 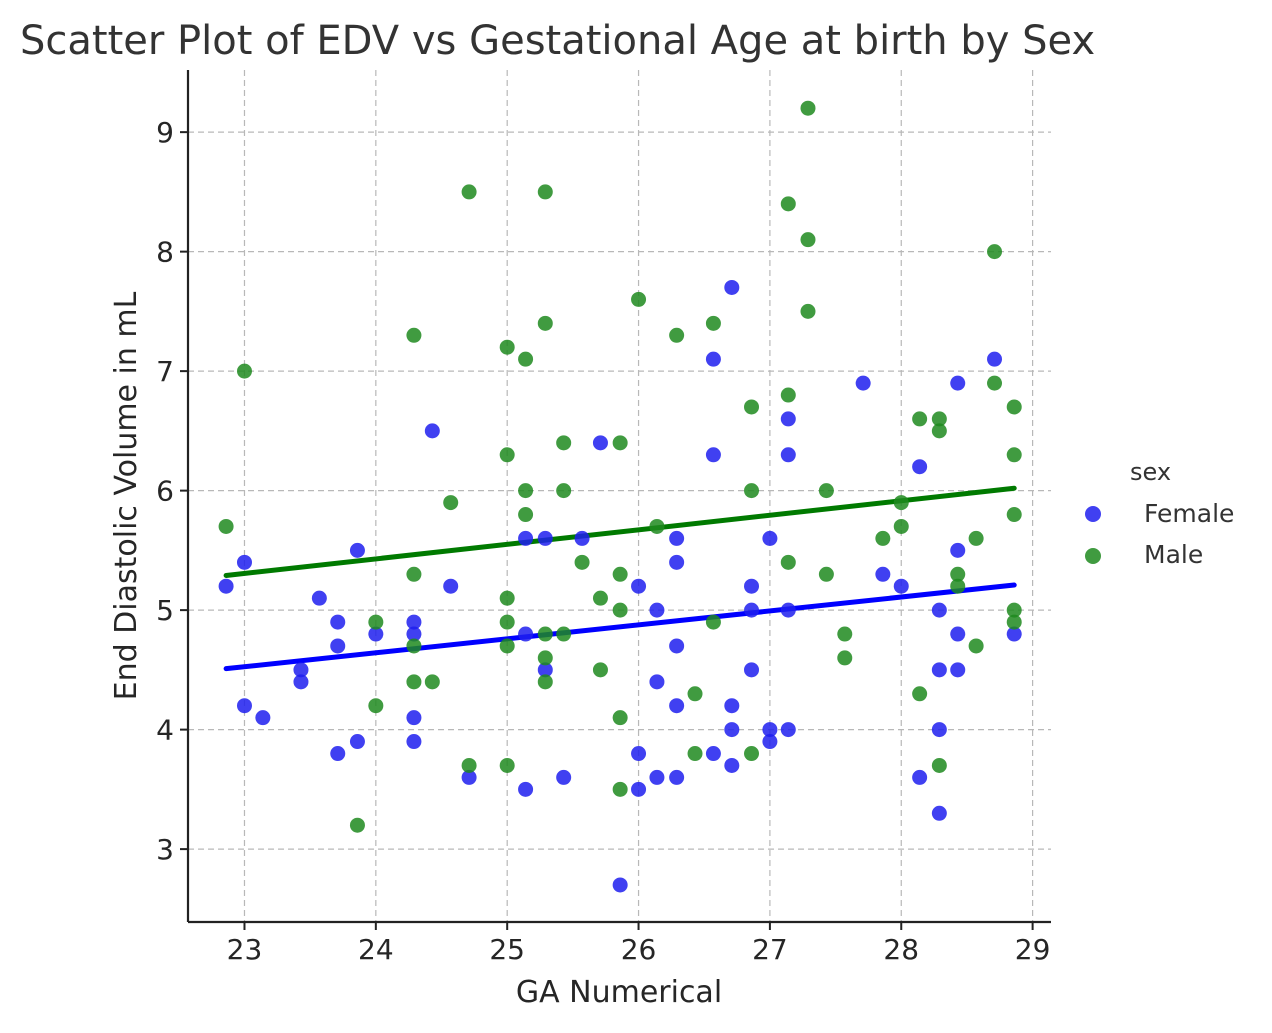 What do you see at coordinates (165, 371) in the screenshot?
I see `y-tick-label: 7` at bounding box center [165, 371].